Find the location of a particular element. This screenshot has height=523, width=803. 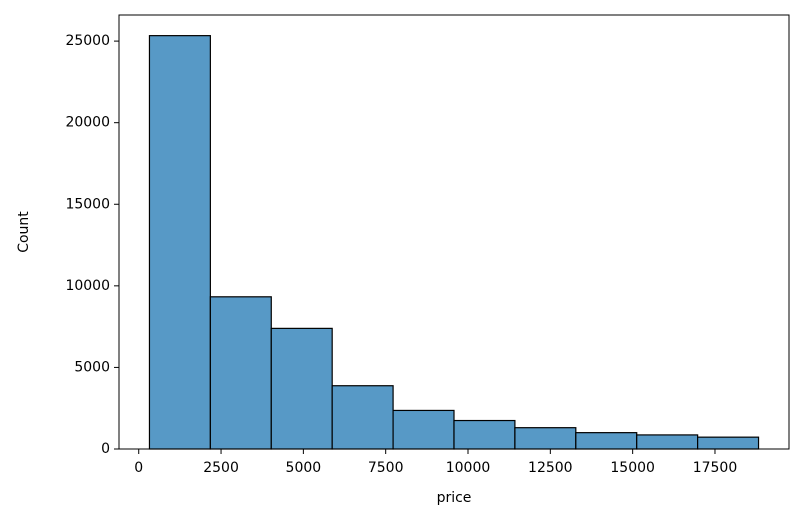

x-tick-label: 17500 is located at coordinates (715, 468).